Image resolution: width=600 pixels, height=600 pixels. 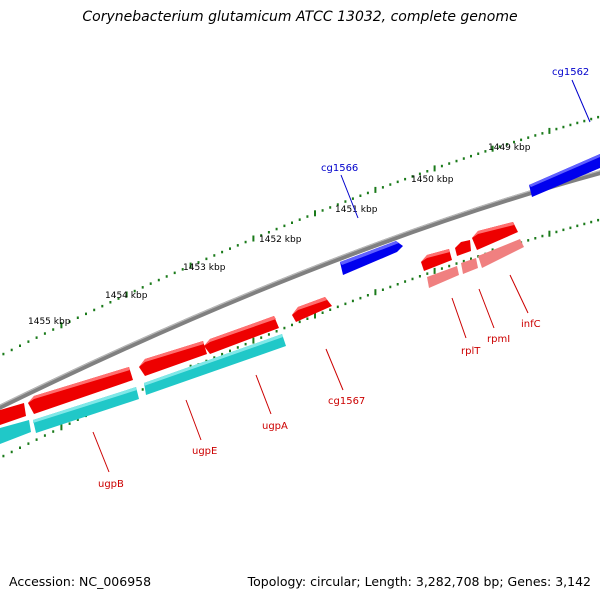 What do you see at coordinates (531, 324) in the screenshot?
I see `gene-label-infC: infC` at bounding box center [531, 324].